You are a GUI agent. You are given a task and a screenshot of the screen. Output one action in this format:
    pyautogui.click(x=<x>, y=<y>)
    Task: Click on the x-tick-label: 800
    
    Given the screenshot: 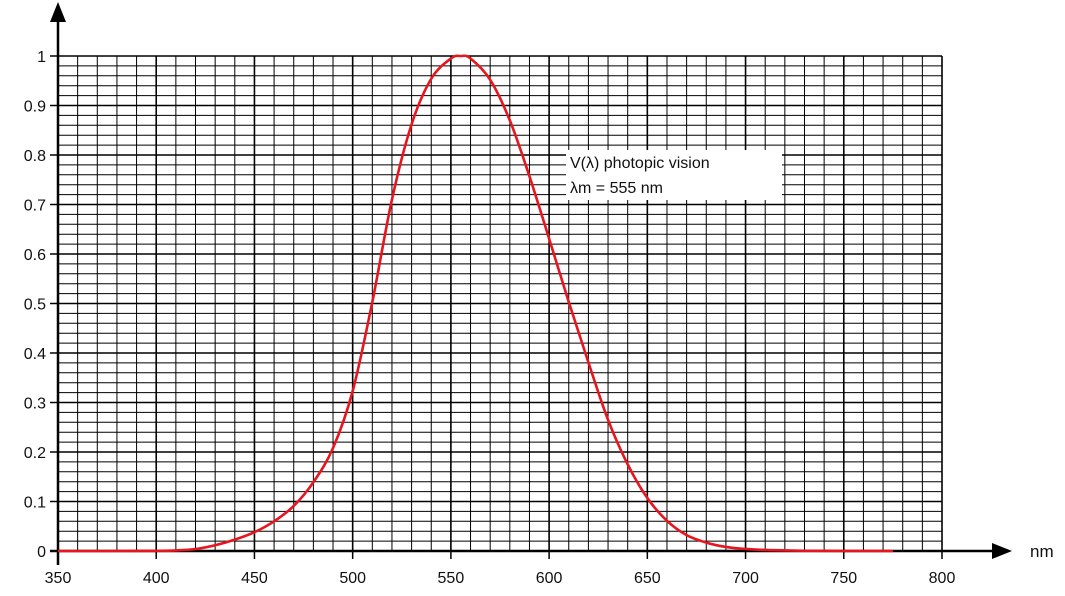 What is the action you would take?
    pyautogui.click(x=942, y=578)
    